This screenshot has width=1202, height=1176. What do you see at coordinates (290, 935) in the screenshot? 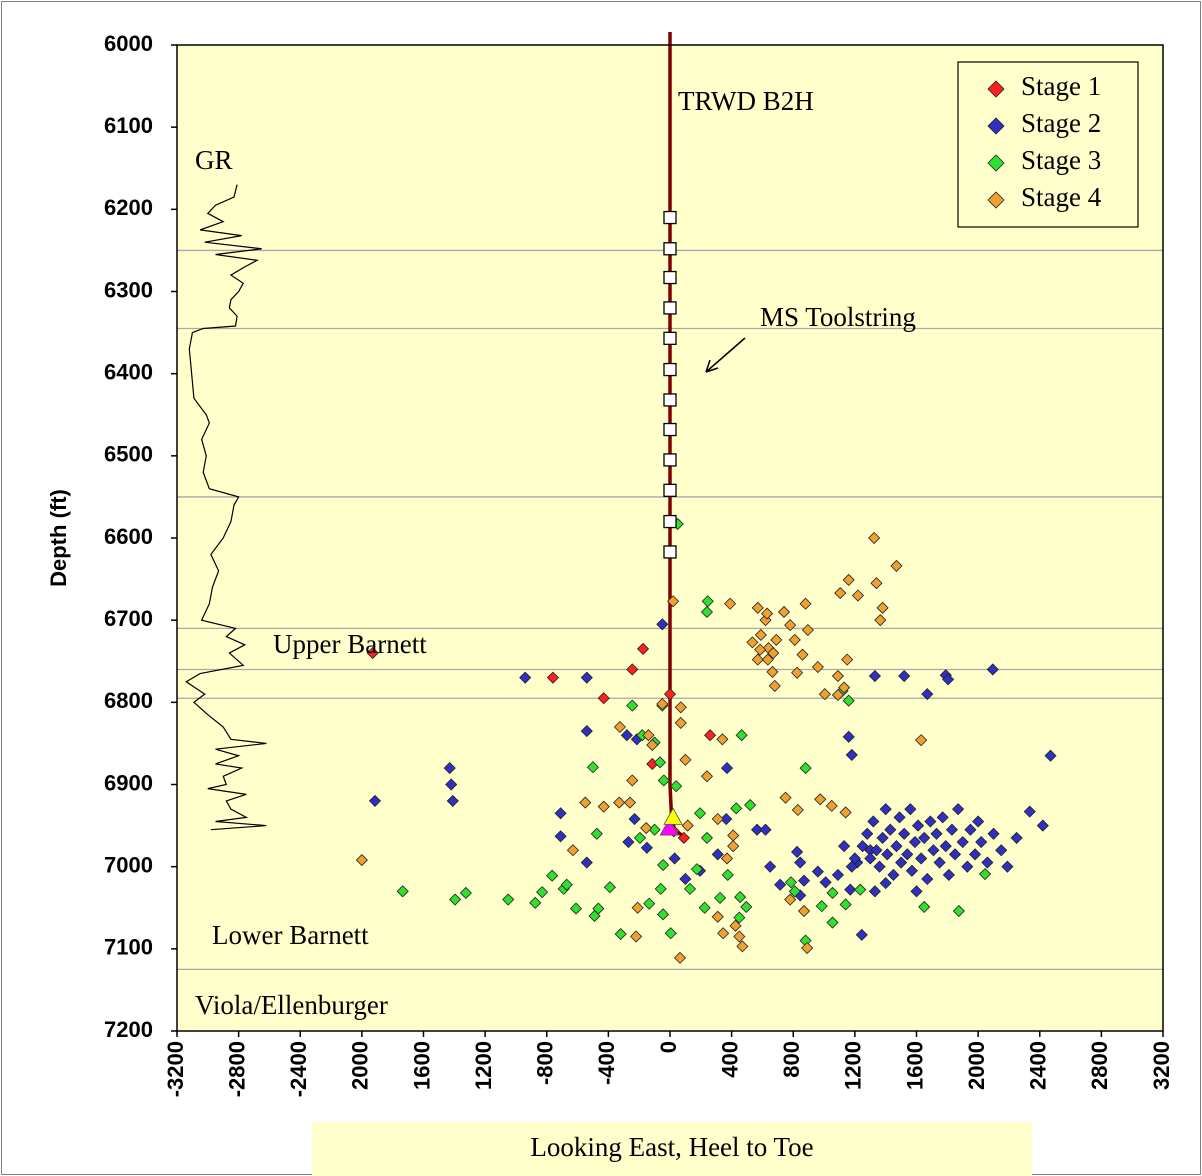
I see `formation-label: Lower Barnett` at bounding box center [290, 935].